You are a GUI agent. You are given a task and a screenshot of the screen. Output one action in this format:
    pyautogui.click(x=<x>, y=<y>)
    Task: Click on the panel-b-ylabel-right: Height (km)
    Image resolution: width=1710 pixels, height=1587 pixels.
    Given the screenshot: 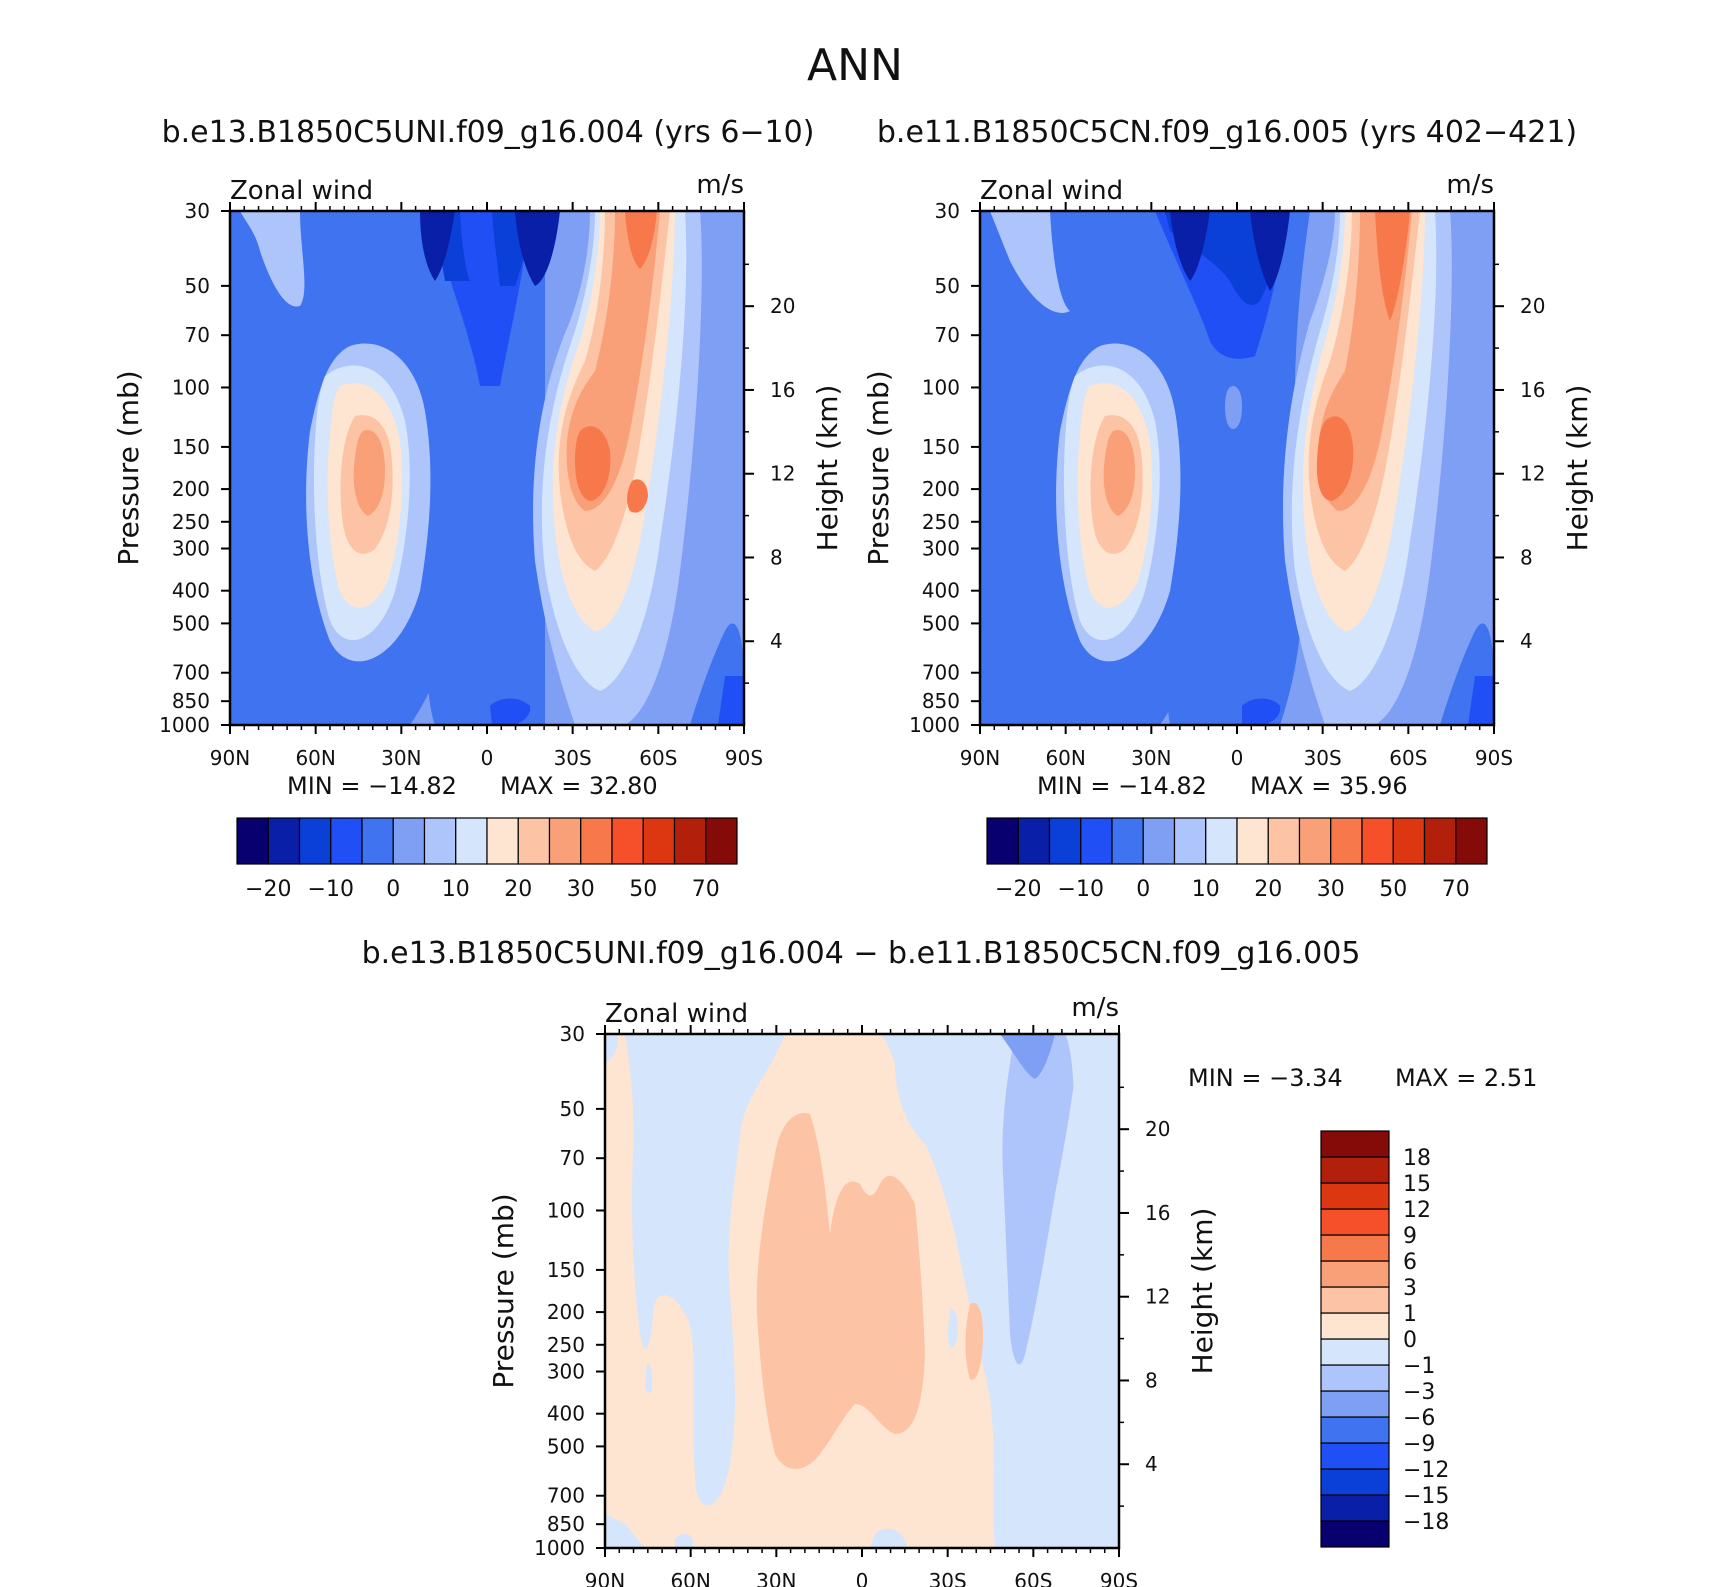 What is the action you would take?
    pyautogui.click(x=1577, y=468)
    